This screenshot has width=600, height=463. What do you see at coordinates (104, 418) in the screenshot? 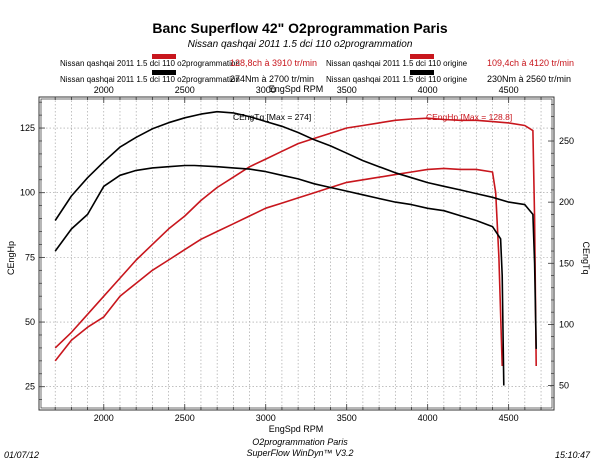
I see `x-tick-label-bottom: 2000` at bounding box center [104, 418].